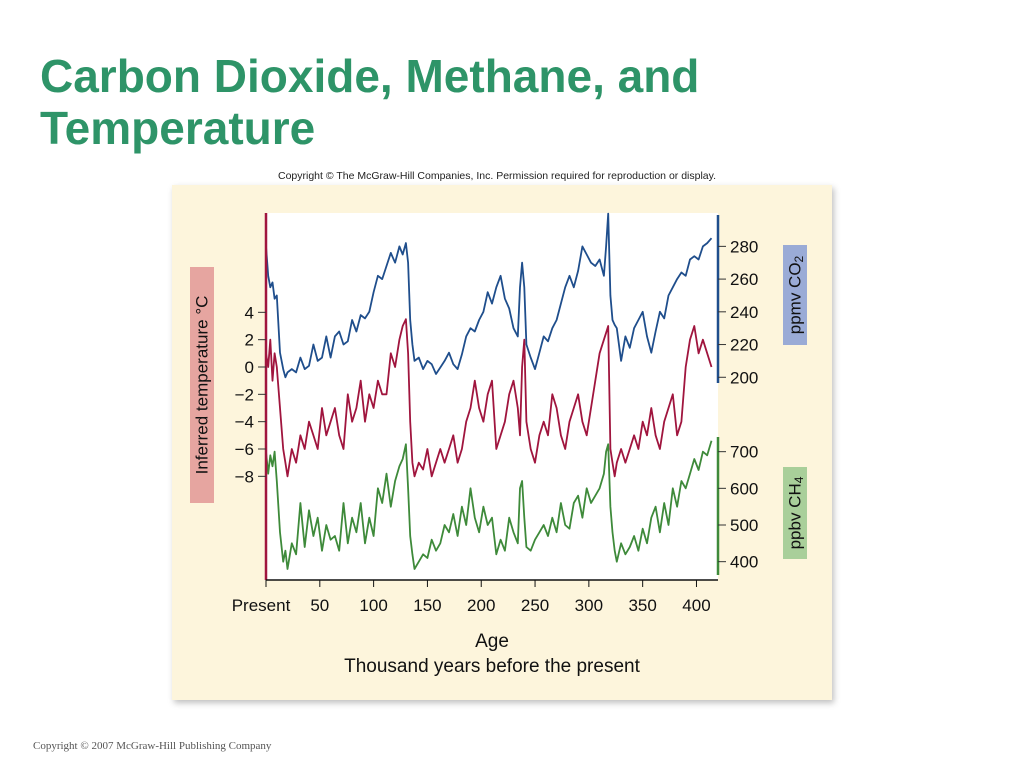  What do you see at coordinates (799, 258) in the screenshot?
I see `co2-axis-label-subscript: 2` at bounding box center [799, 258].